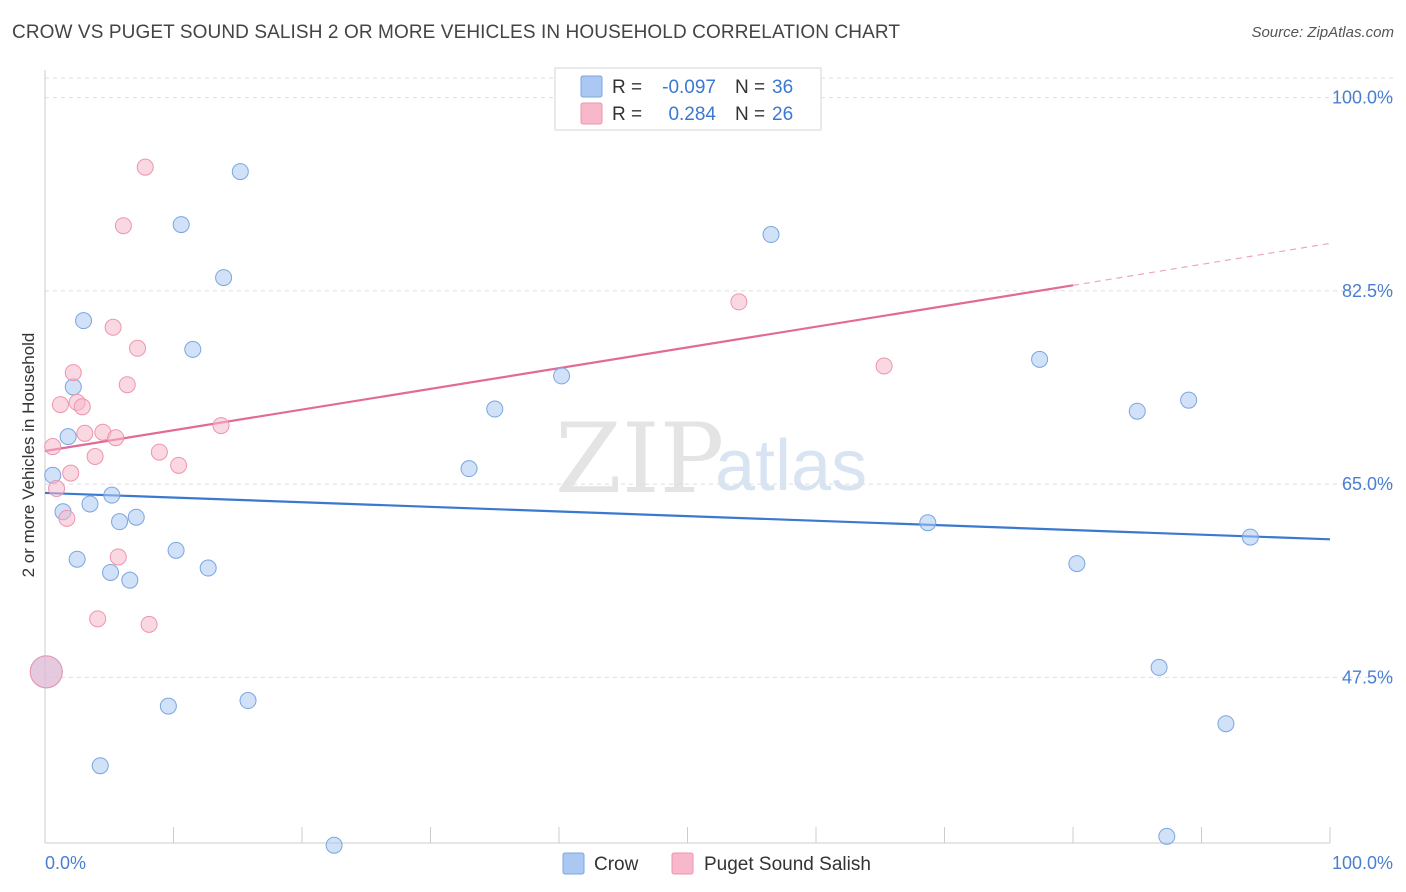  What do you see at coordinates (1367, 484) in the screenshot?
I see `y-tick-label: 65.0%` at bounding box center [1367, 484].